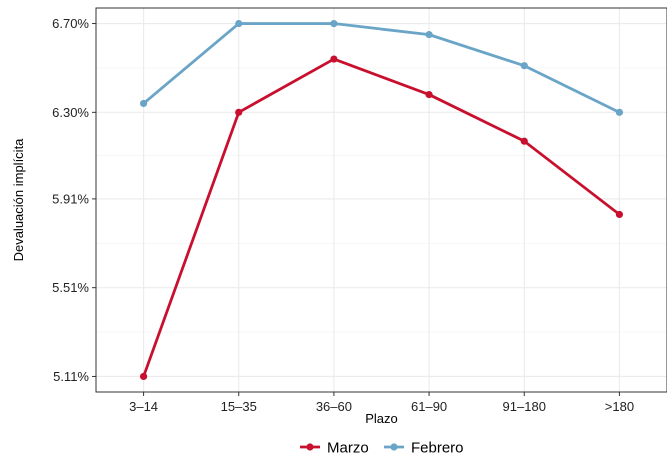  What do you see at coordinates (18, 200) in the screenshot?
I see `y-axis-title: Devaluación implícita` at bounding box center [18, 200].